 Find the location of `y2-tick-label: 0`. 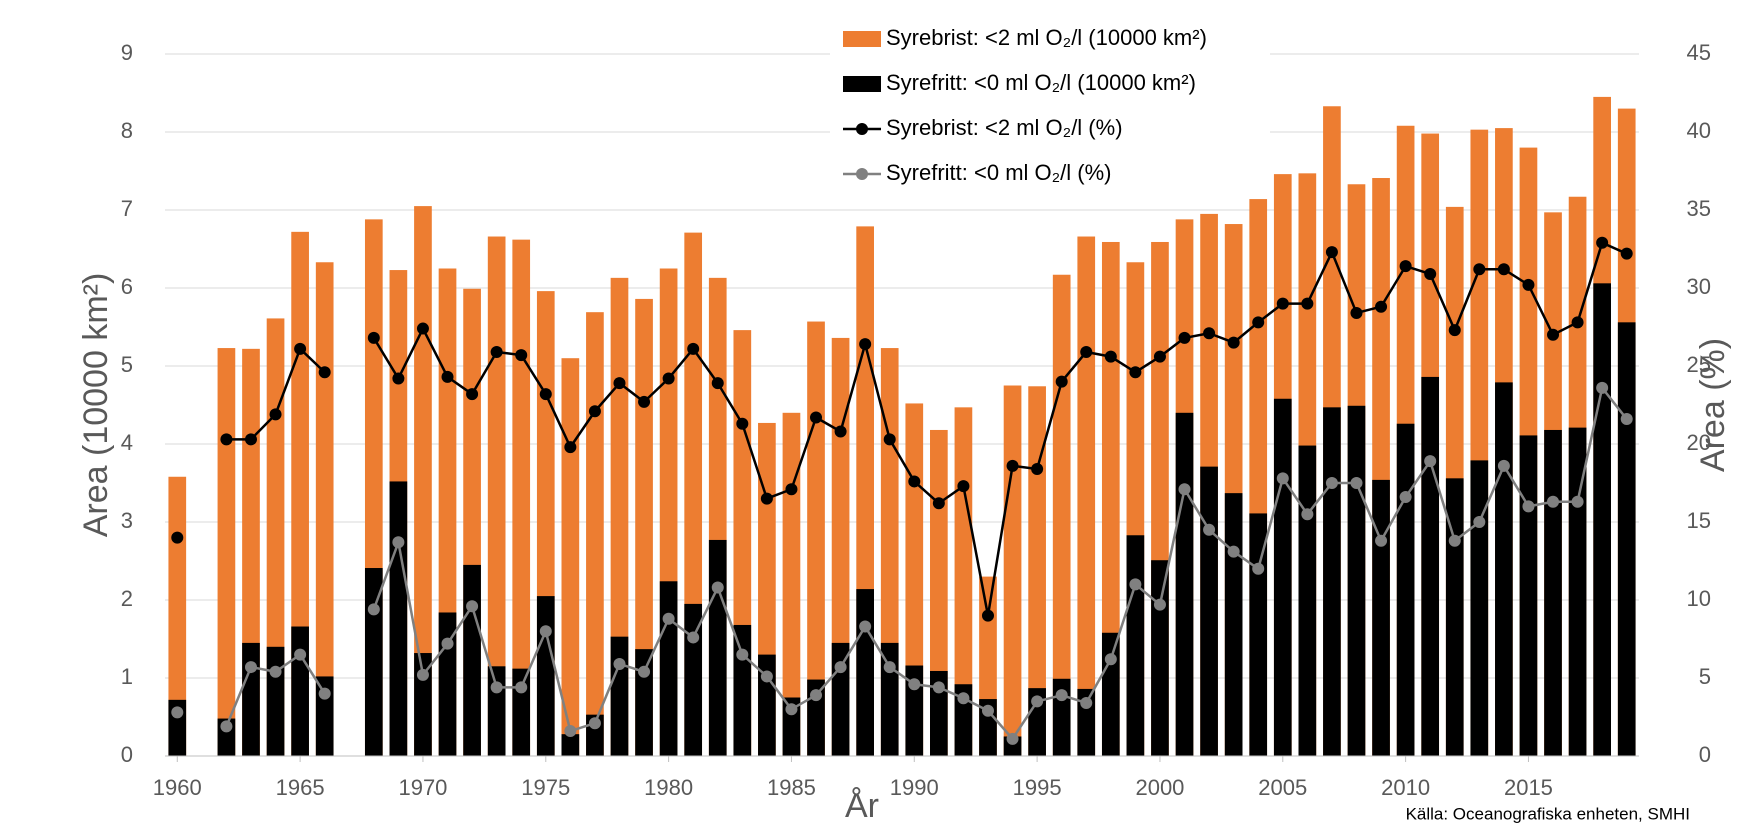

y2-tick-label: 0 is located at coordinates (1705, 754).